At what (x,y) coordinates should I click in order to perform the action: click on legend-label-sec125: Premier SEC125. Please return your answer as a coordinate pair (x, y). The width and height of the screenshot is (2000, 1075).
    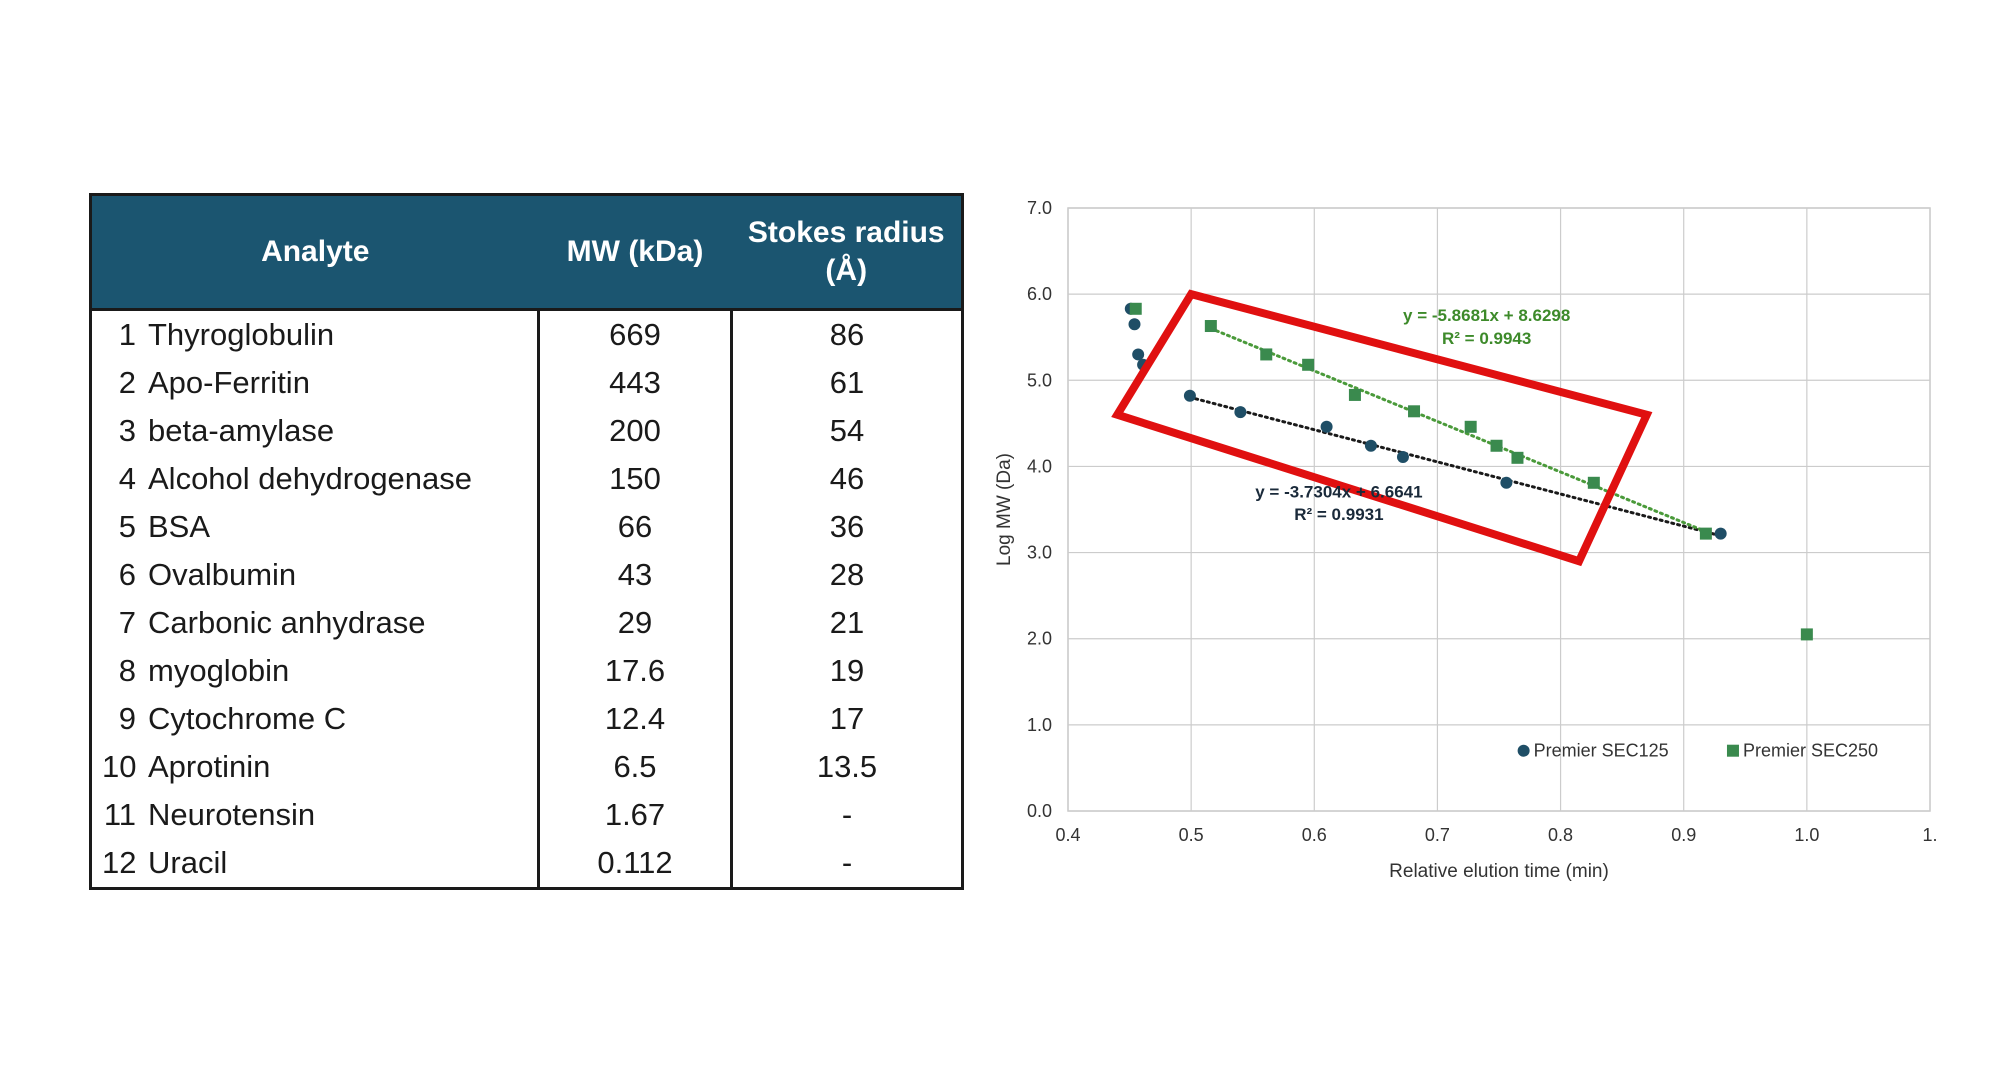
    Looking at the image, I should click on (1601, 751).